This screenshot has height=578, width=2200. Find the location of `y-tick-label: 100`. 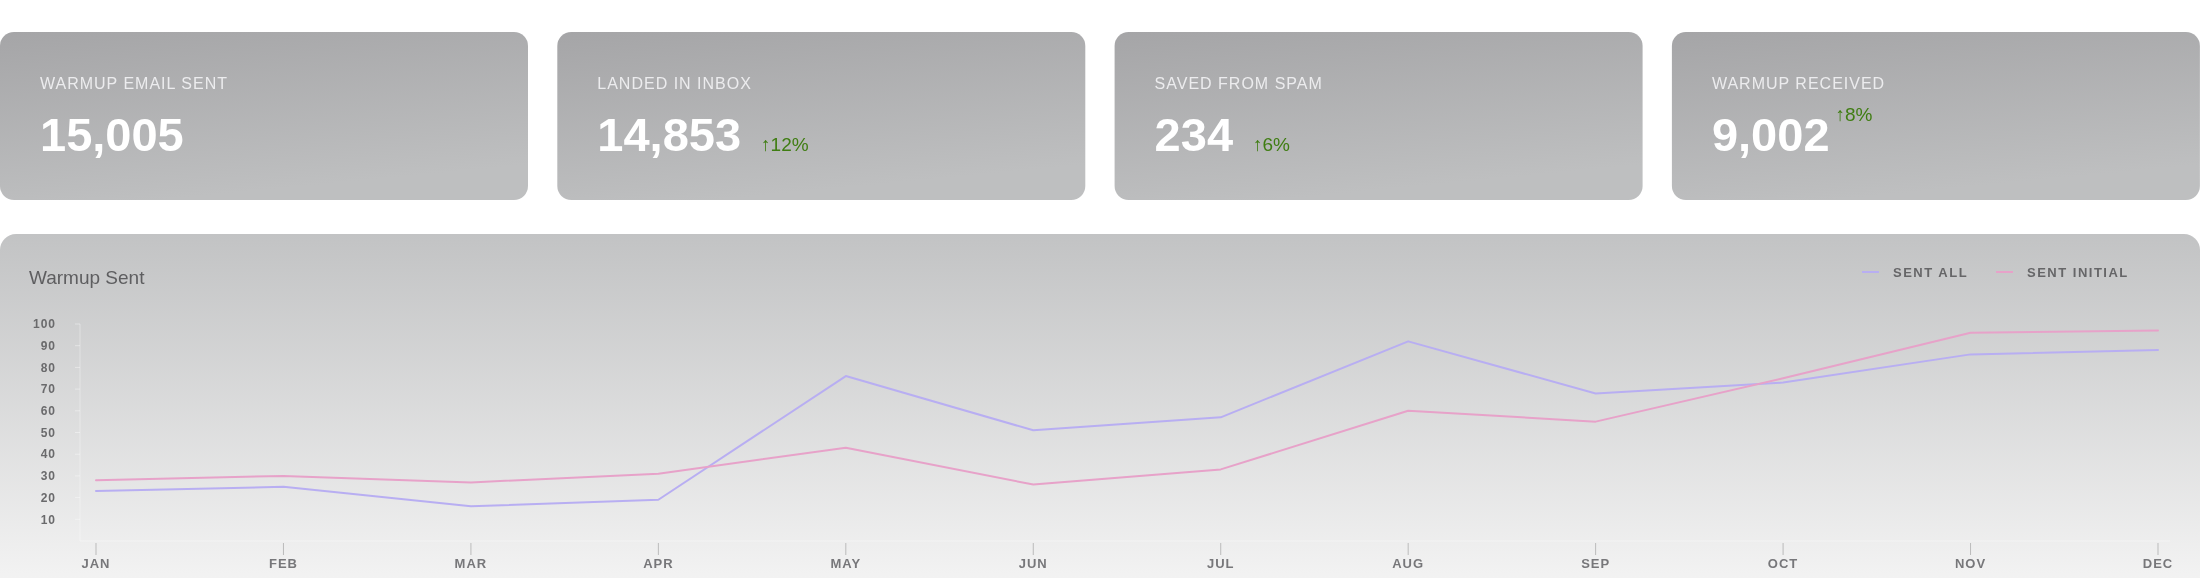

y-tick-label: 100 is located at coordinates (44, 324).